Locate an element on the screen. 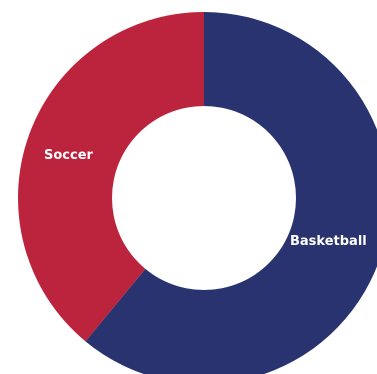 The width and height of the screenshot is (377, 374). slice-label-soccer: Soccer is located at coordinates (69, 155).